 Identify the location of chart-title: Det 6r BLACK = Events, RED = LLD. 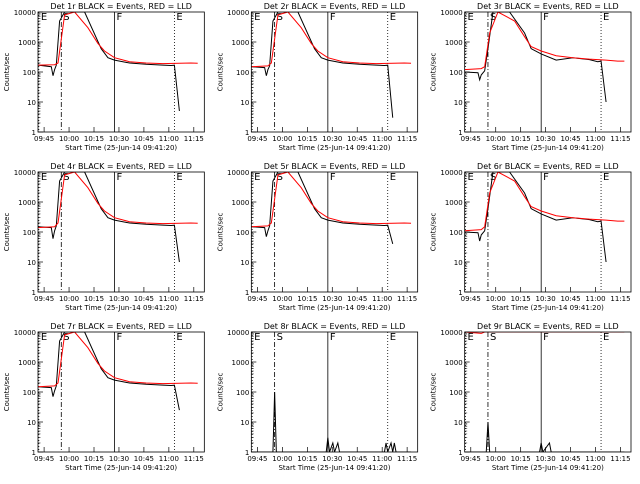
(548, 166).